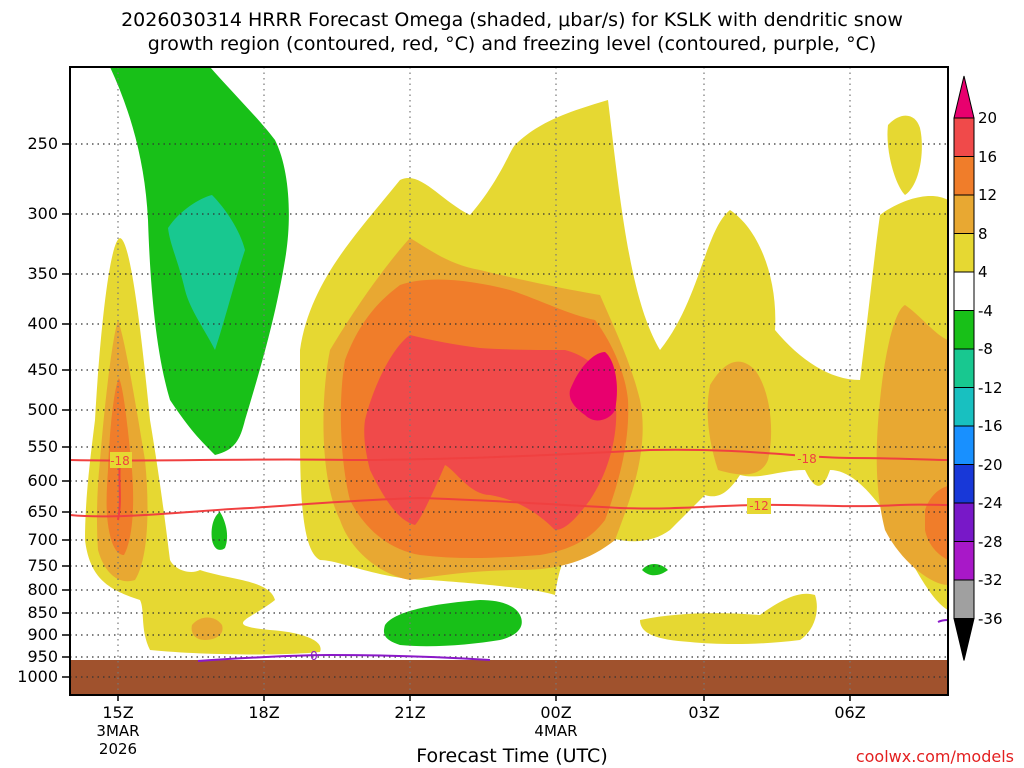 This screenshot has width=1024, height=768. What do you see at coordinates (983, 272) in the screenshot?
I see `colorbar-tick-label: 4` at bounding box center [983, 272].